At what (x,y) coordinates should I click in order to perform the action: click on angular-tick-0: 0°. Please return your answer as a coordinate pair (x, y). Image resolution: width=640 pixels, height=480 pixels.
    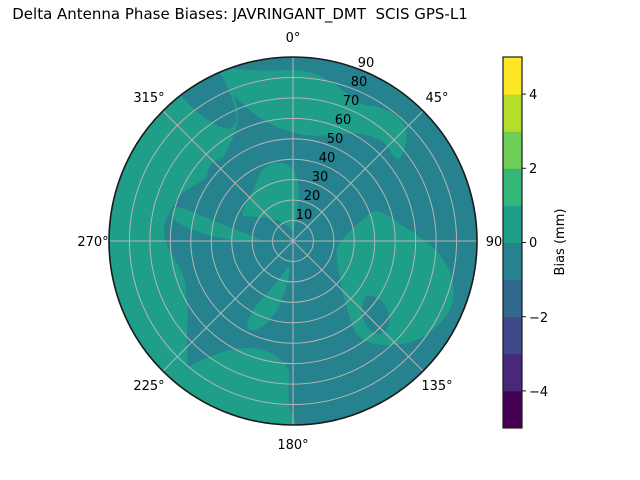
    Looking at the image, I should click on (293, 38).